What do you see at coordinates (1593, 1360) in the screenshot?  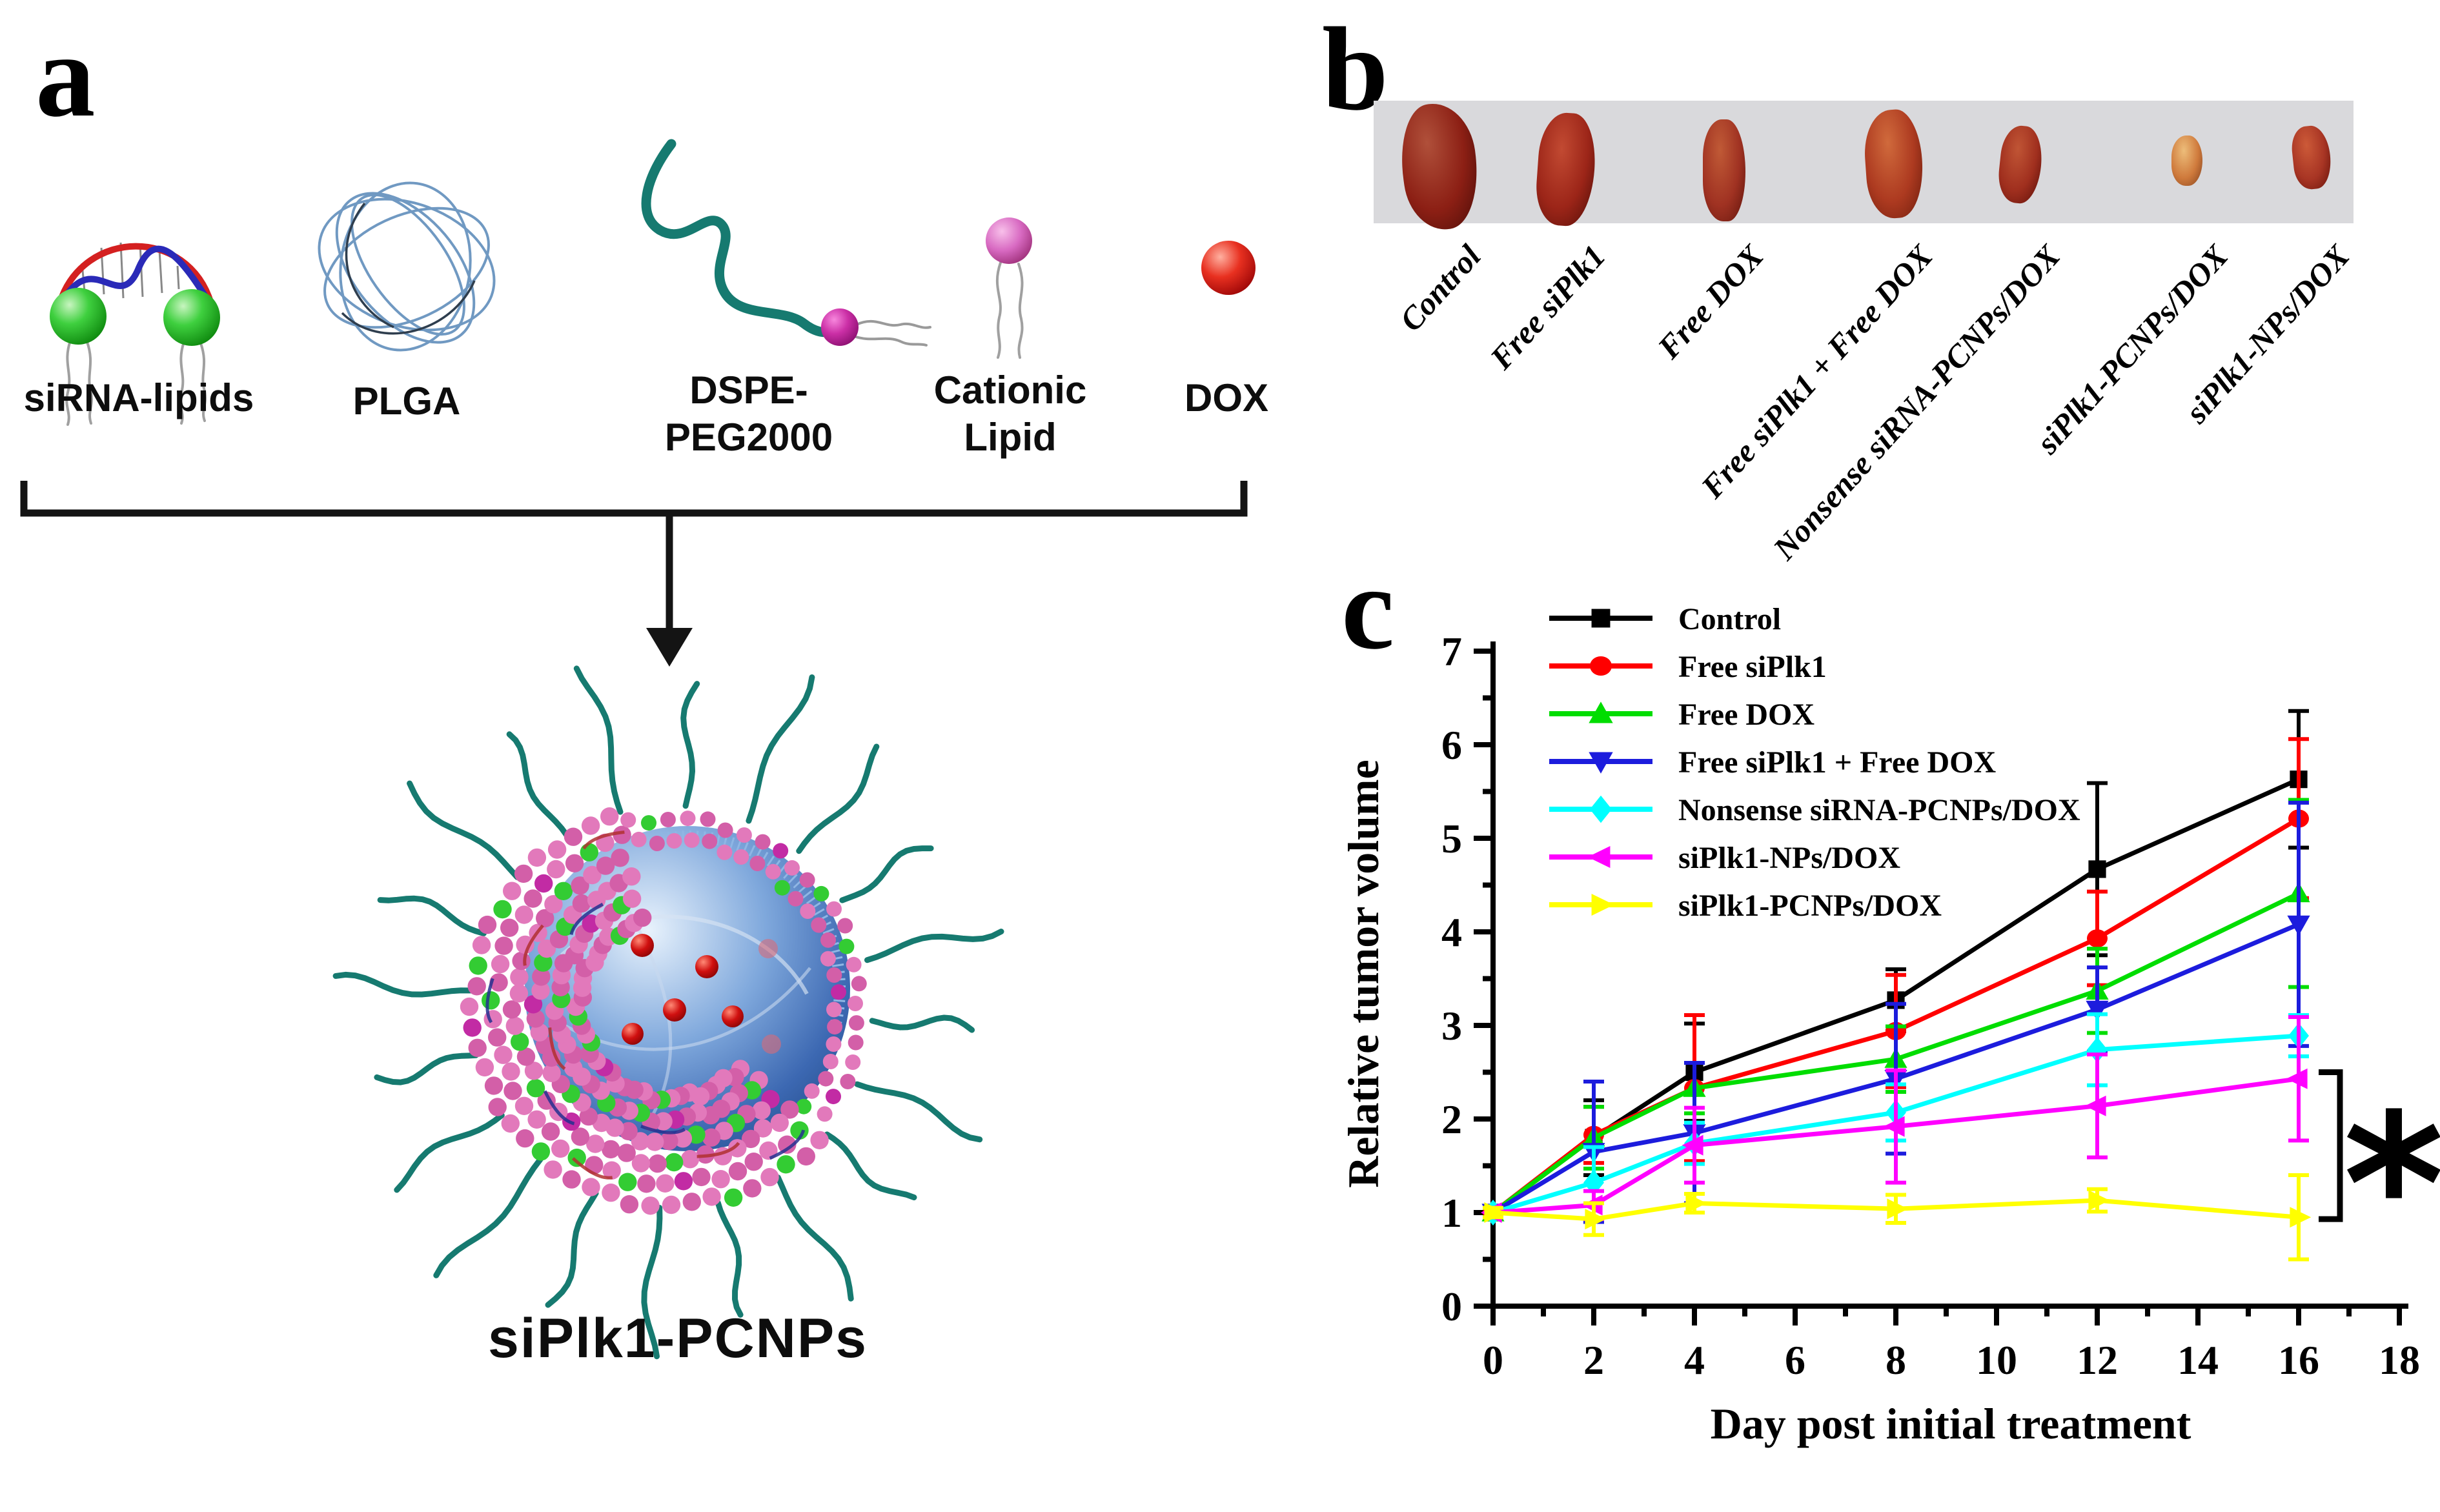 I see `x-tick-label: 2` at bounding box center [1593, 1360].